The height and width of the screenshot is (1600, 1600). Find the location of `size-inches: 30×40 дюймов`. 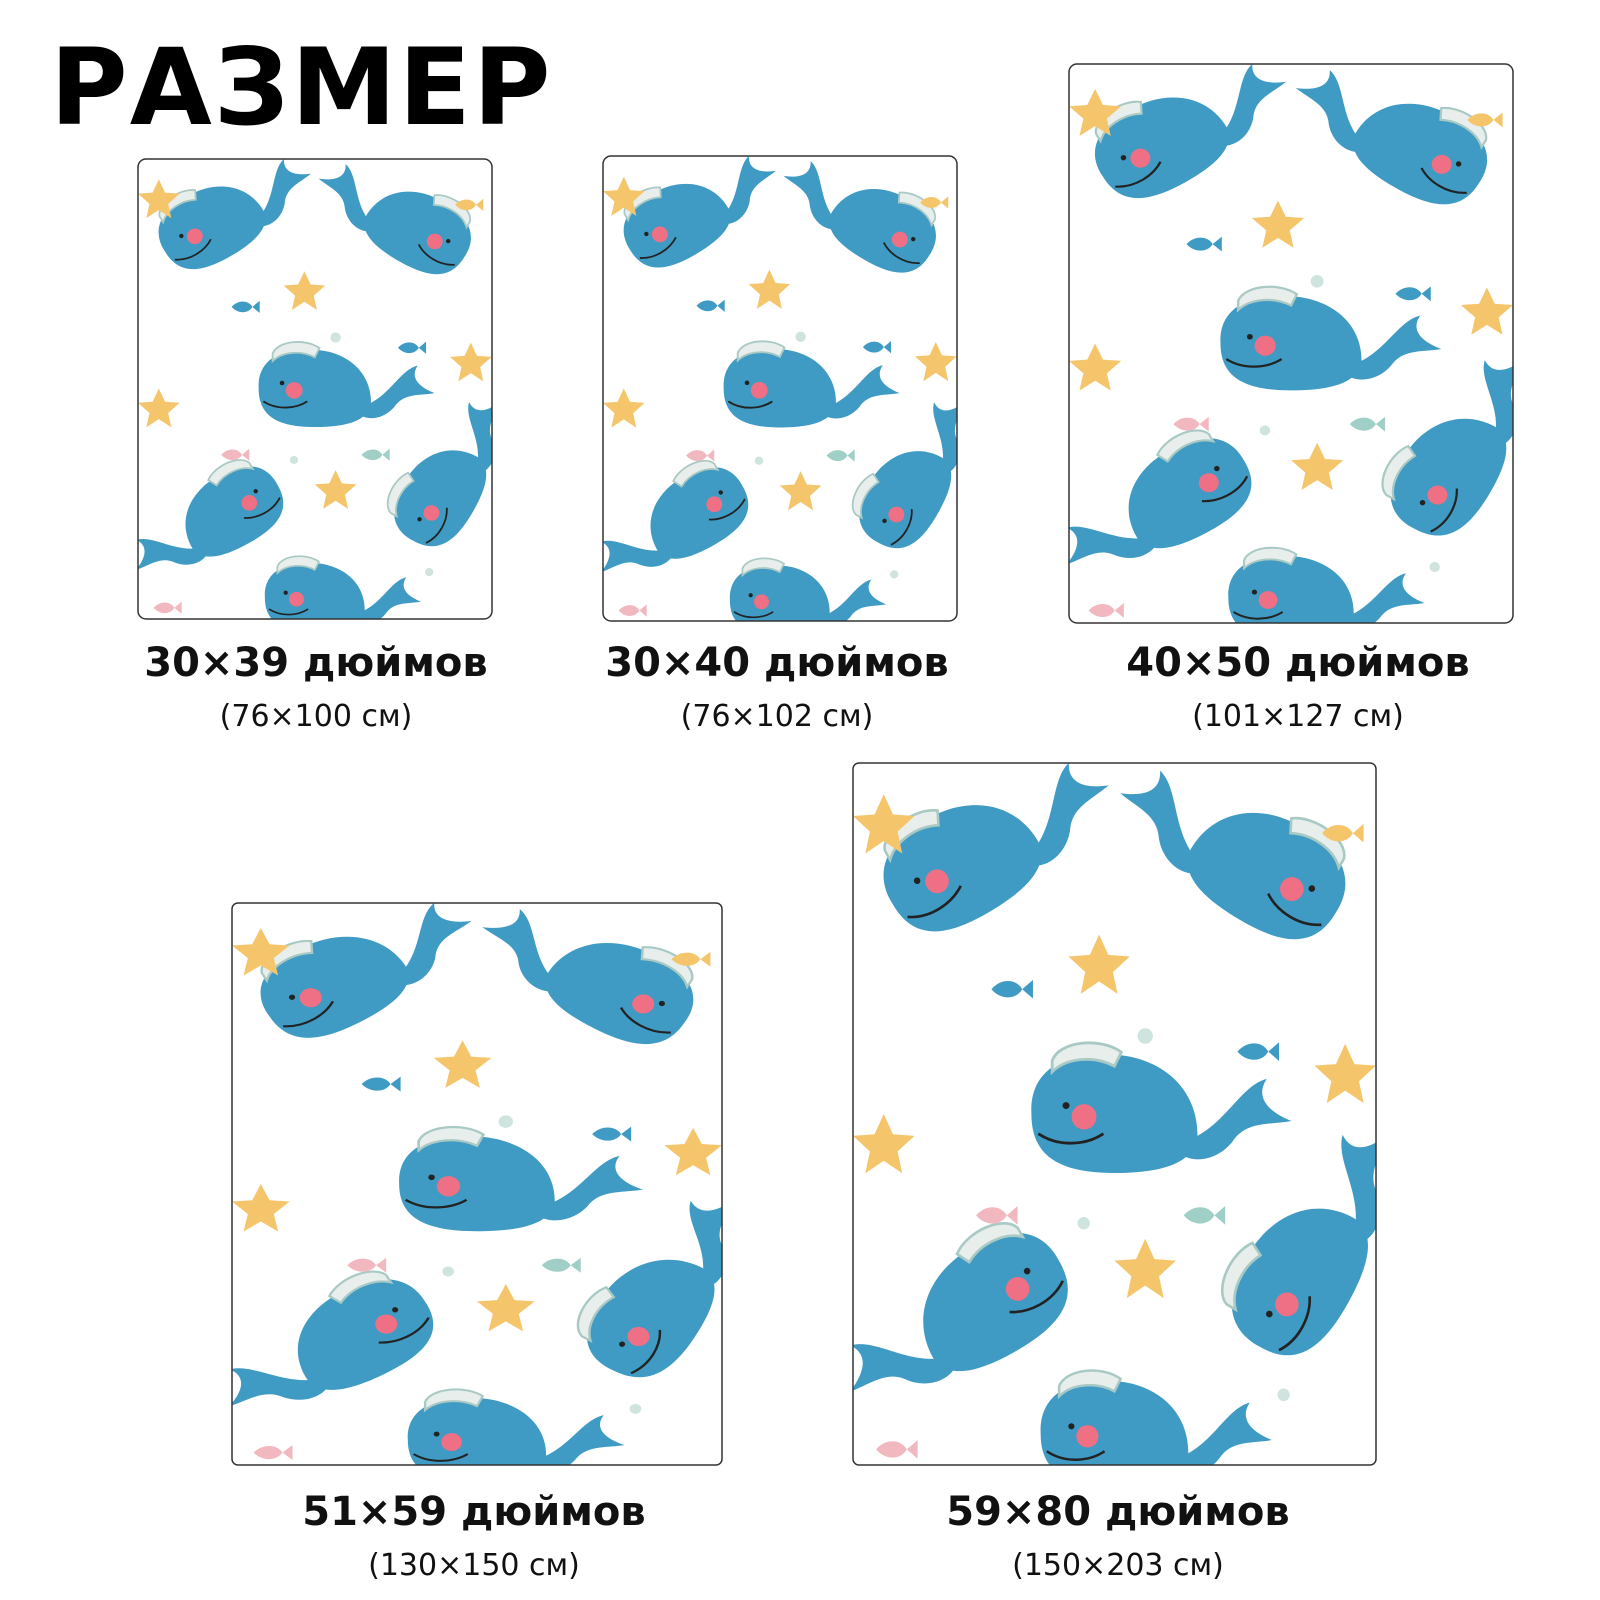

size-inches: 30×40 дюймов is located at coordinates (776, 663).